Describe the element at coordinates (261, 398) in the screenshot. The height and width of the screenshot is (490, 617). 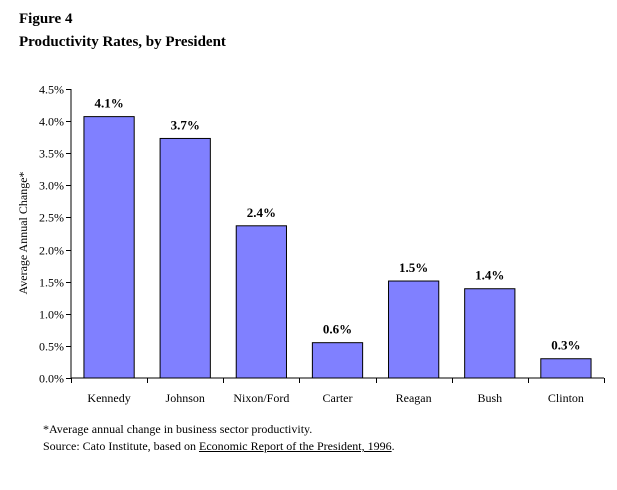
I see `x-tick-label: Nixon/Ford` at that location.